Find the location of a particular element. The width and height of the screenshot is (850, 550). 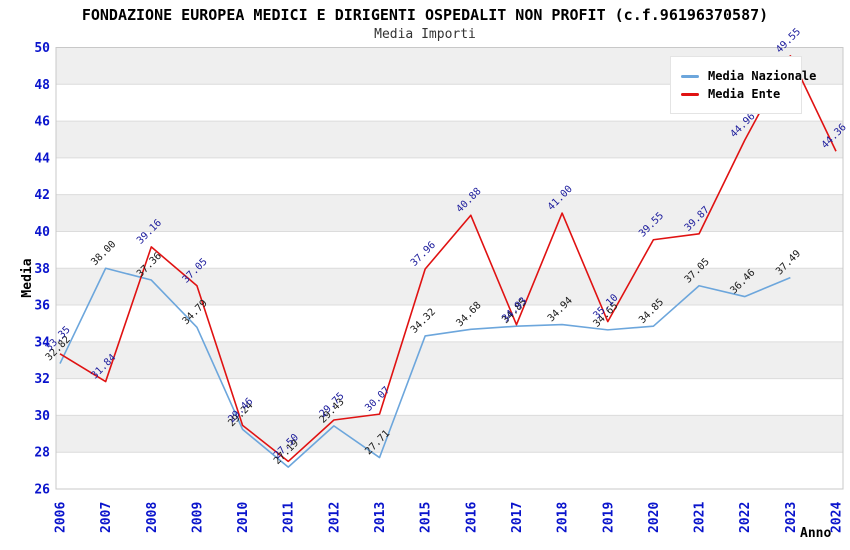

legend-swatch-nazionale-icon is located at coordinates (690, 76).